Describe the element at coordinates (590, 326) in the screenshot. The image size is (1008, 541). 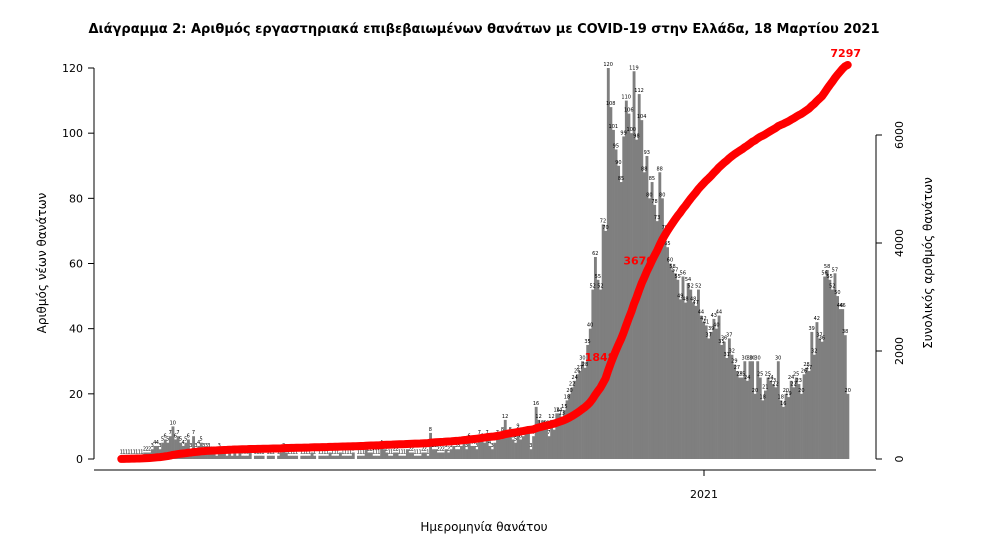
I see `bar-value-label: 40` at that location.